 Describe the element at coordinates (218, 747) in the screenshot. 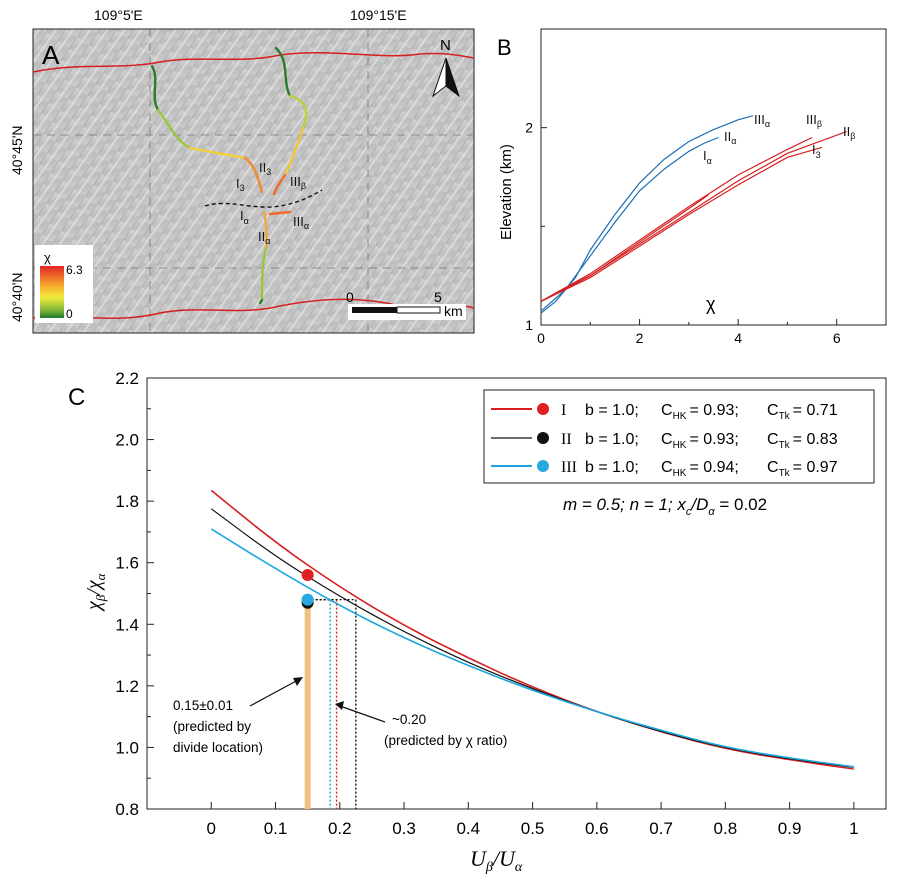

I see `svg-text: divide location)` at that location.